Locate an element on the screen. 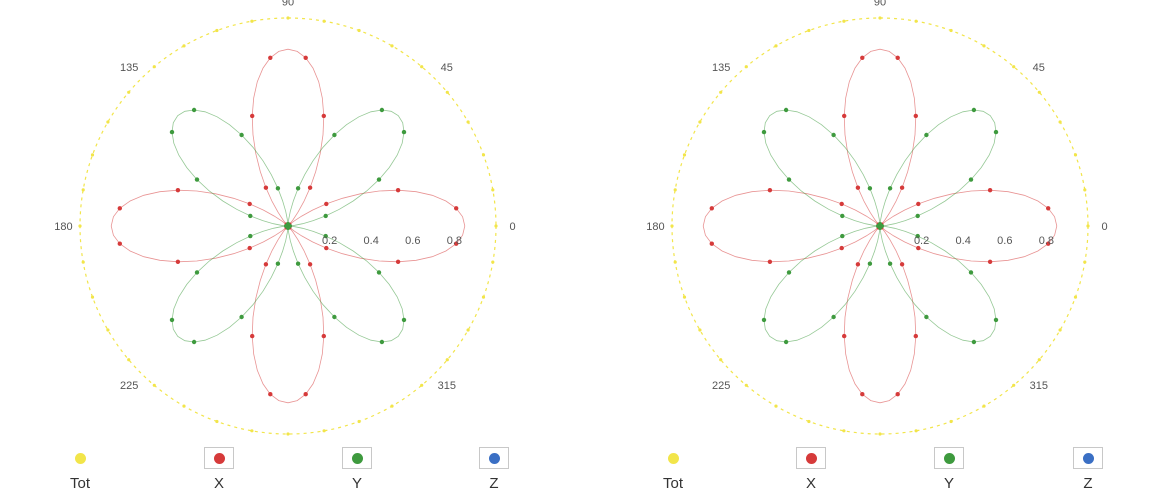 This screenshot has width=1154, height=495. legend-swatch-y is located at coordinates (949, 458).